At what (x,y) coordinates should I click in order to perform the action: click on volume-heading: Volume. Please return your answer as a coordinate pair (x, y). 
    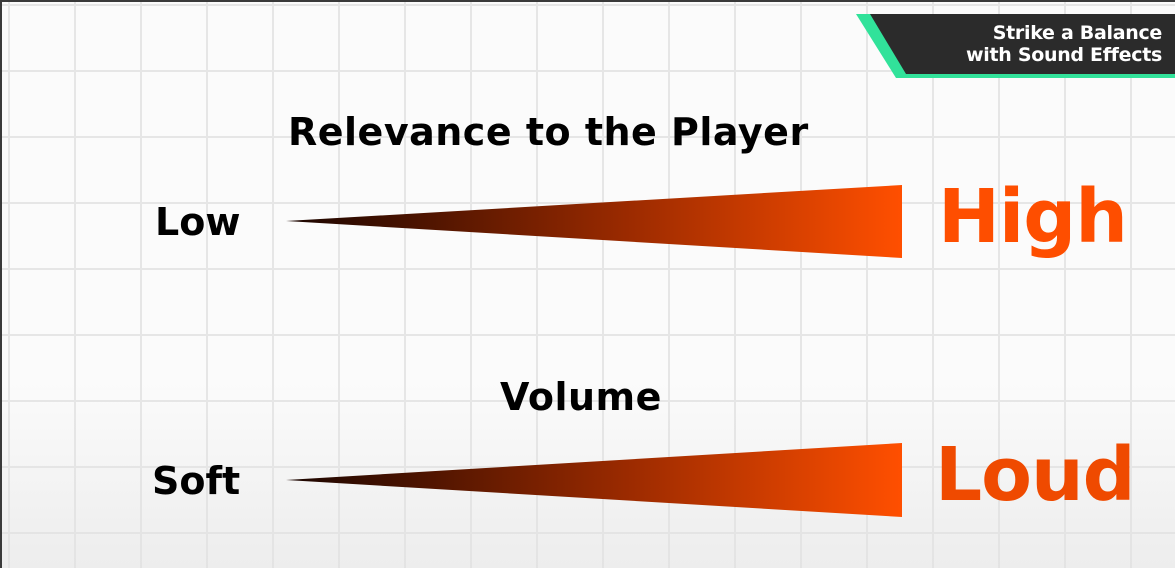
    Looking at the image, I should click on (581, 397).